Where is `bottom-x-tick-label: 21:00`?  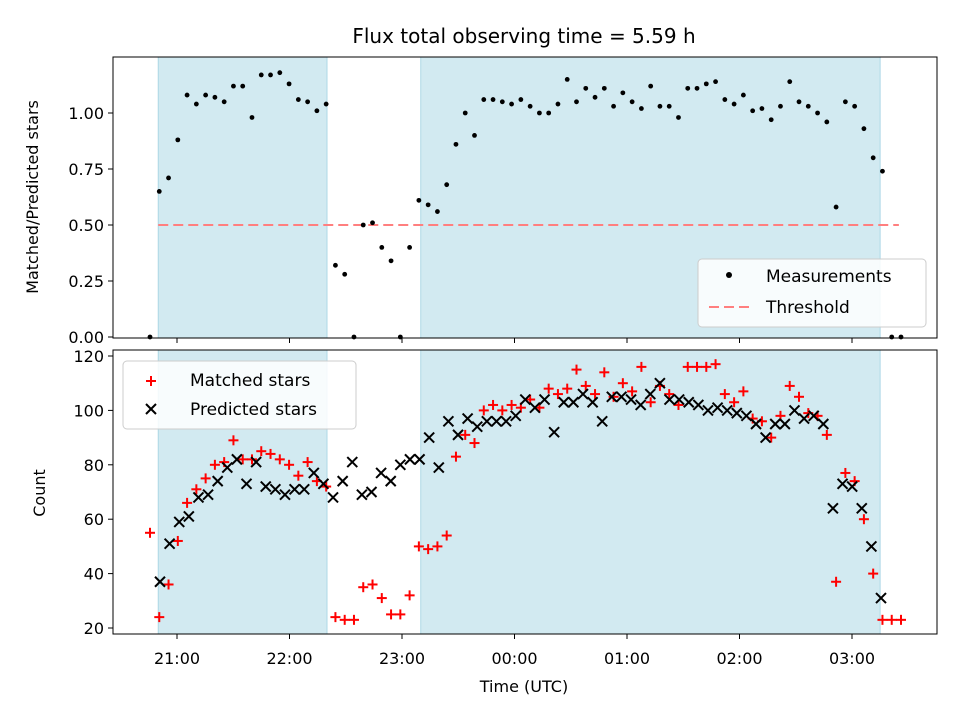 bottom-x-tick-label: 21:00 is located at coordinates (177, 658).